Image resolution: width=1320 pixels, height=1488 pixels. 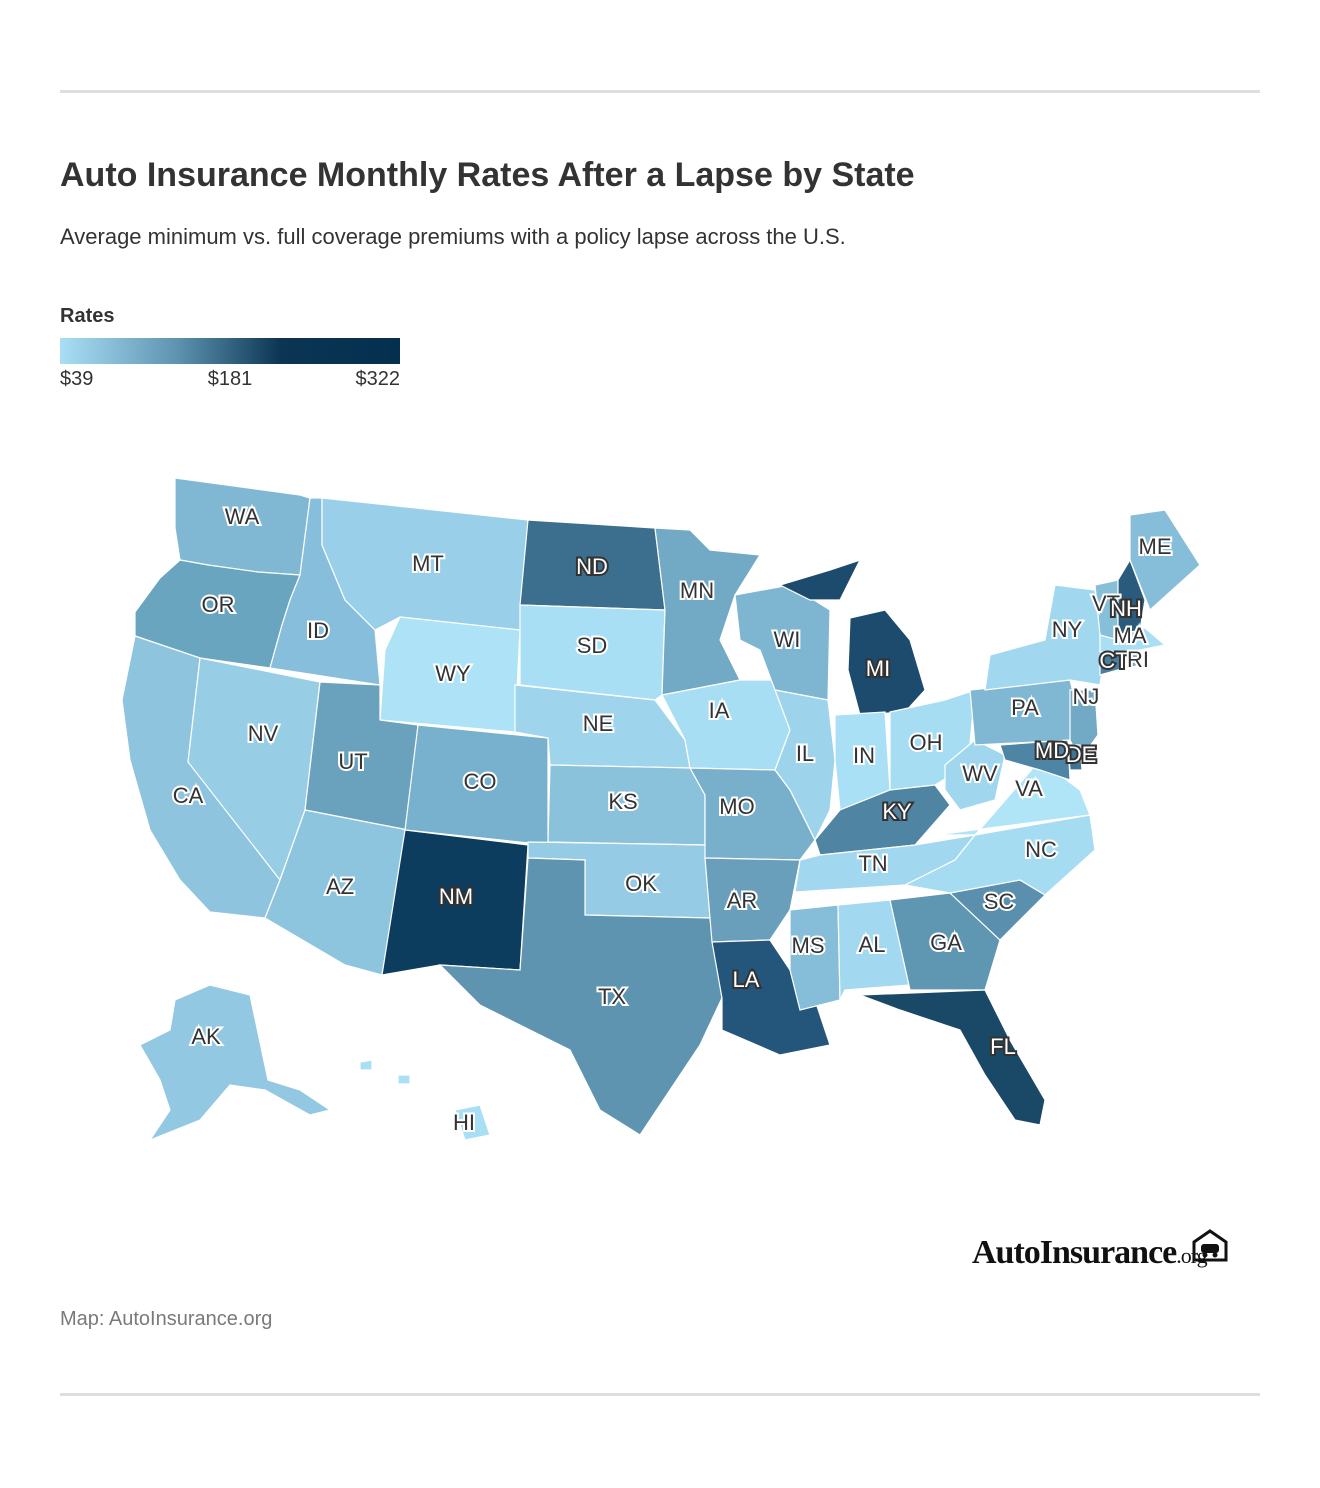 I want to click on state-label-az: AZ, so click(x=340, y=886).